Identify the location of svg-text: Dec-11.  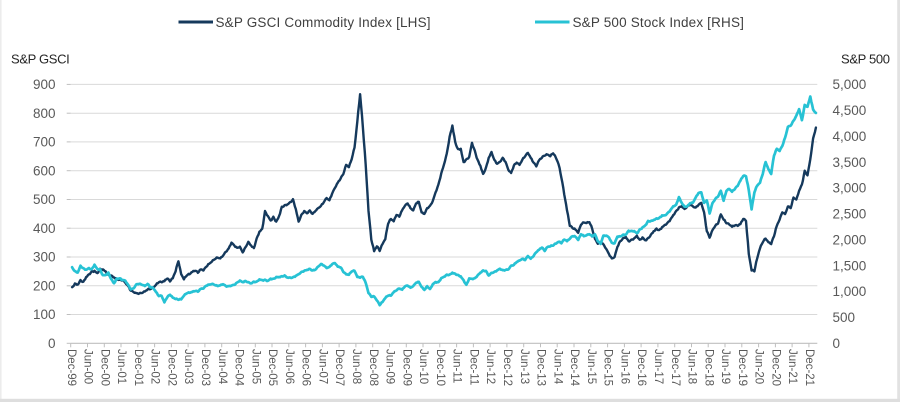
(474, 367).